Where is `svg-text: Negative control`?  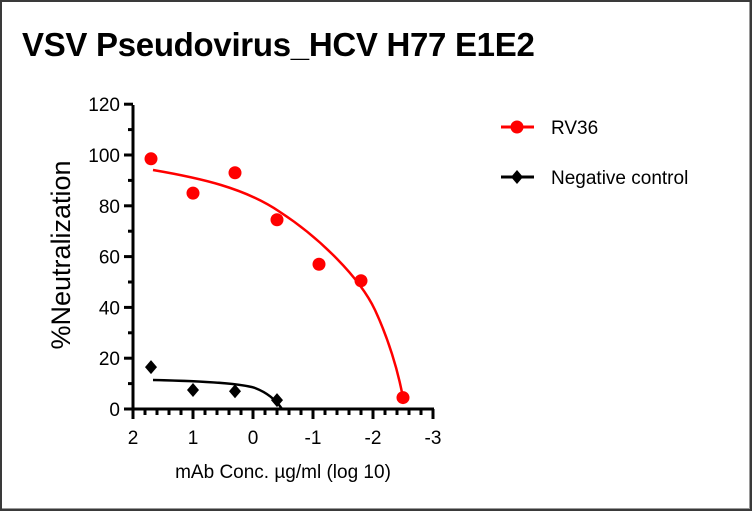
svg-text: Negative control is located at coordinates (619, 178).